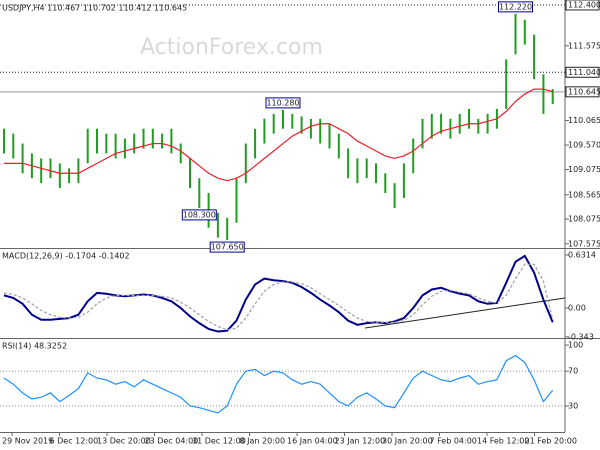 This screenshot has height=450, width=600. What do you see at coordinates (66, 256) in the screenshot?
I see `macd-title: MACD(12,26,9) -0.1704 -0.1402` at bounding box center [66, 256].